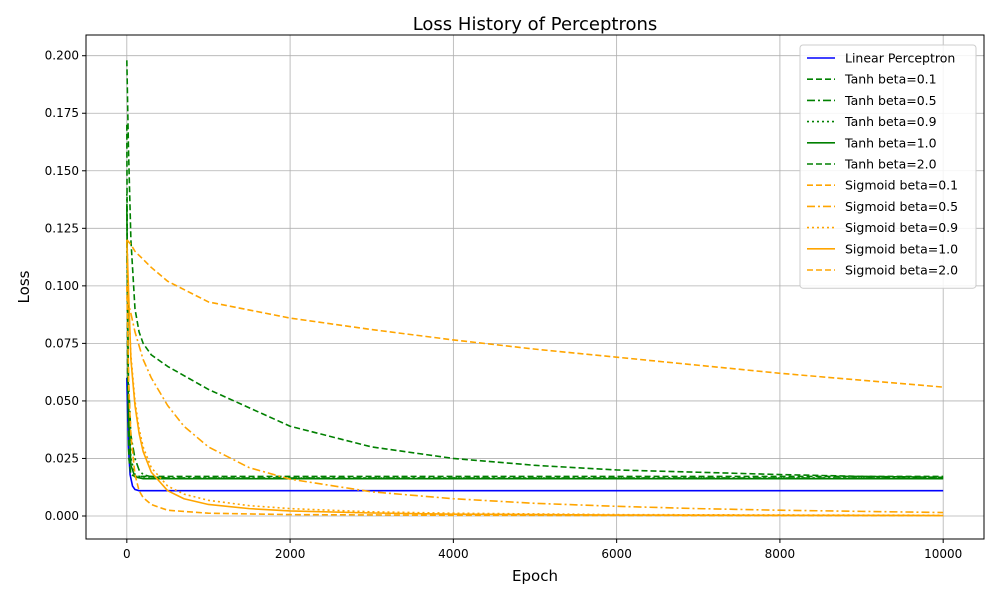 The height and width of the screenshot is (594, 997). Describe the element at coordinates (901, 206) in the screenshot. I see `legend-label: Sigmoid beta=0.5` at that location.